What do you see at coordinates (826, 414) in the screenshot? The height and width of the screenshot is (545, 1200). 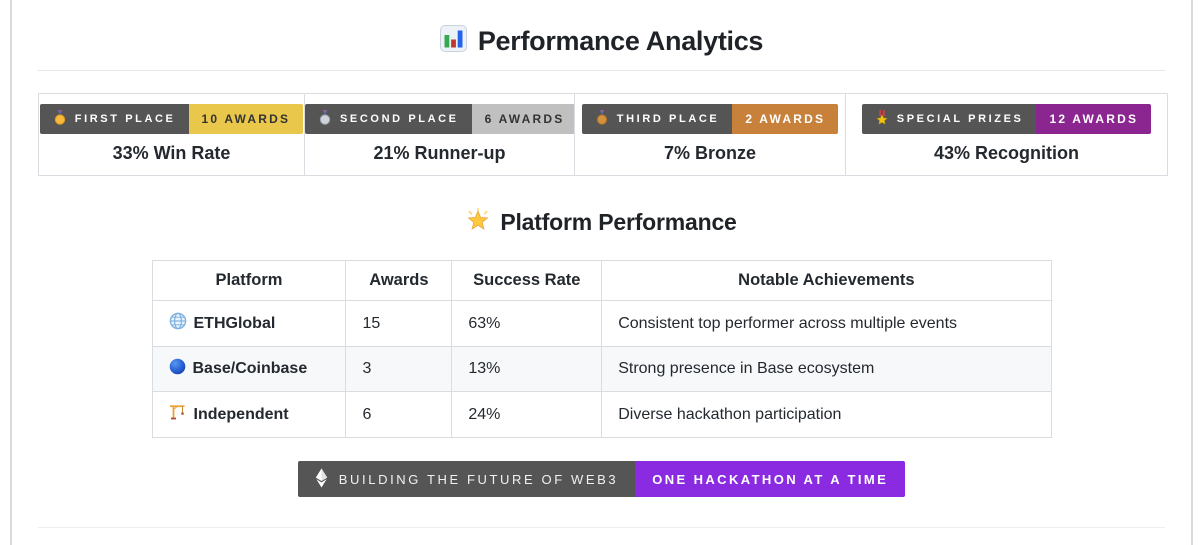 I see `achievement-cell: Diverse hackathon participation` at bounding box center [826, 414].